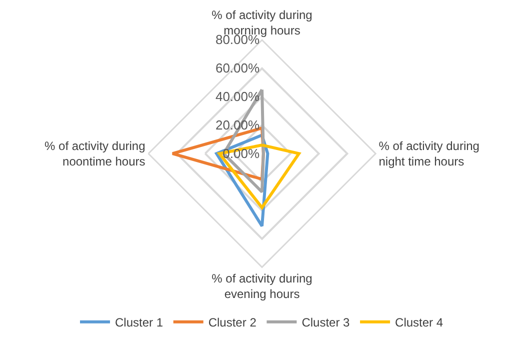  I want to click on spoke-label: % of activity during evening hours, so click(262, 286).